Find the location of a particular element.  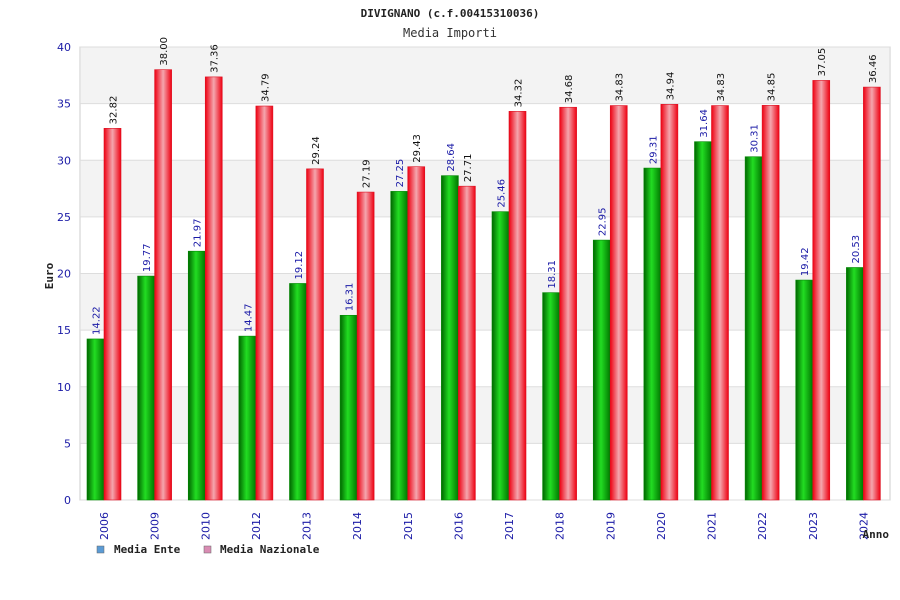

x-tick-label: 2018 is located at coordinates (560, 526).